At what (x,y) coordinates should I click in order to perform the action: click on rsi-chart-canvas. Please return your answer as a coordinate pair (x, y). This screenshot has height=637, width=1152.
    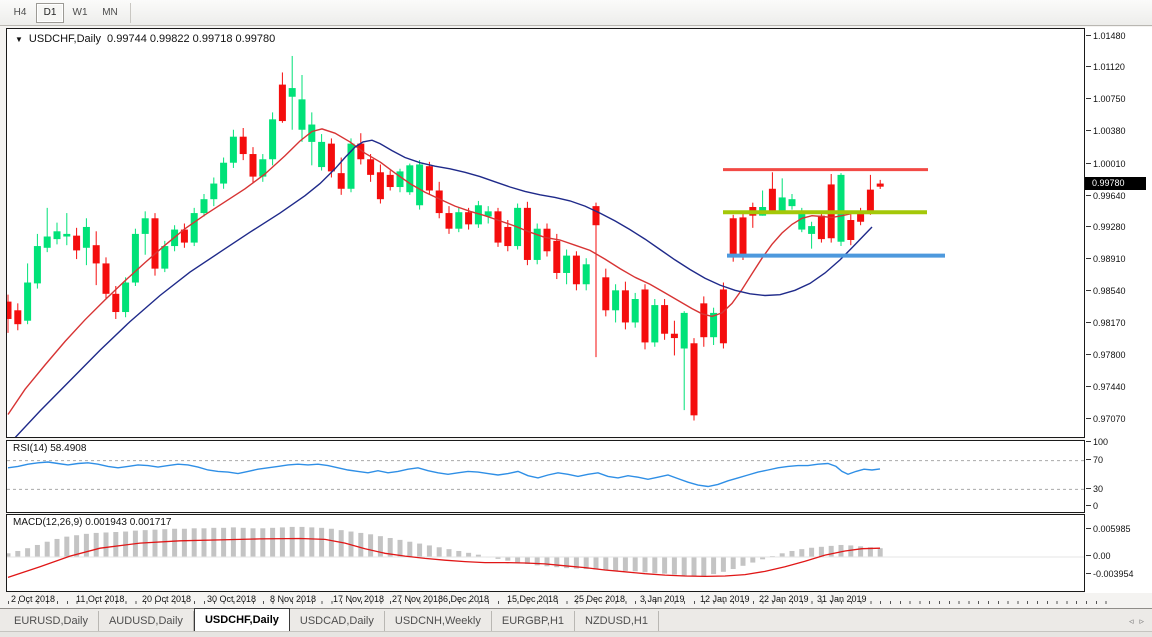
    Looking at the image, I should click on (545, 476).